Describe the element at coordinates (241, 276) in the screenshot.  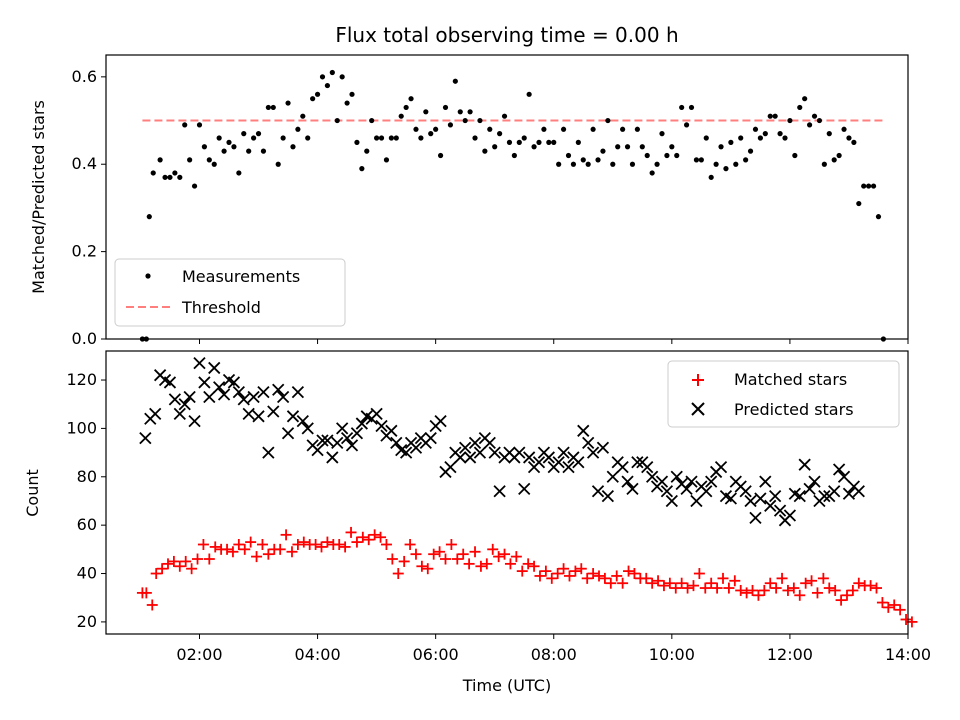
I see `legend-measurements-label: Measurements` at that location.